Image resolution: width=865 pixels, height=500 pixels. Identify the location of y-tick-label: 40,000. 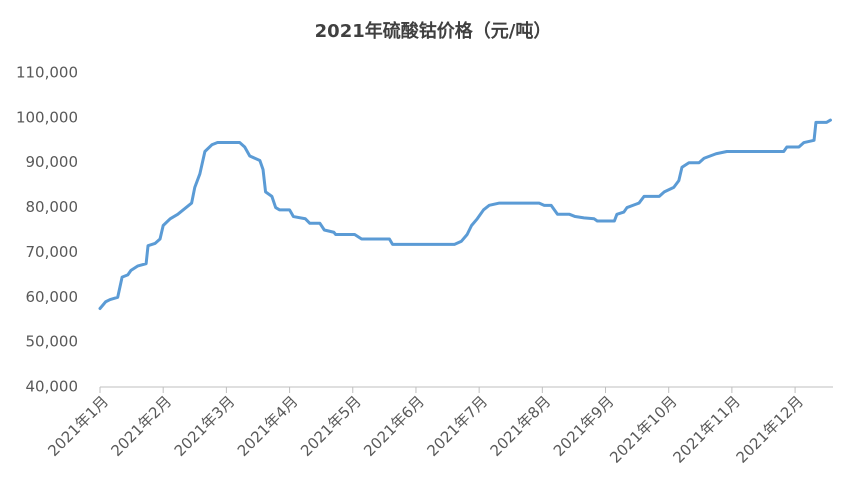
(52, 387).